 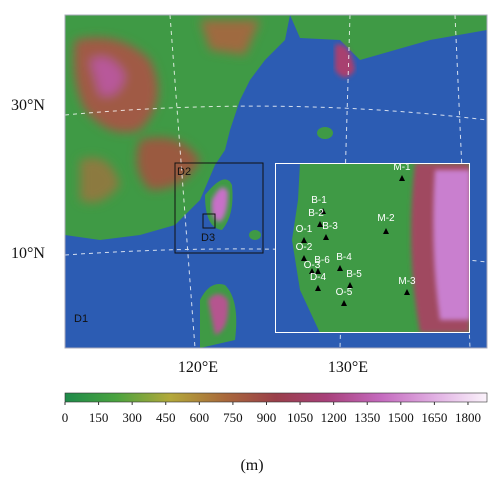 I want to click on colorbar-tick-label: 1050, so click(x=300, y=417).